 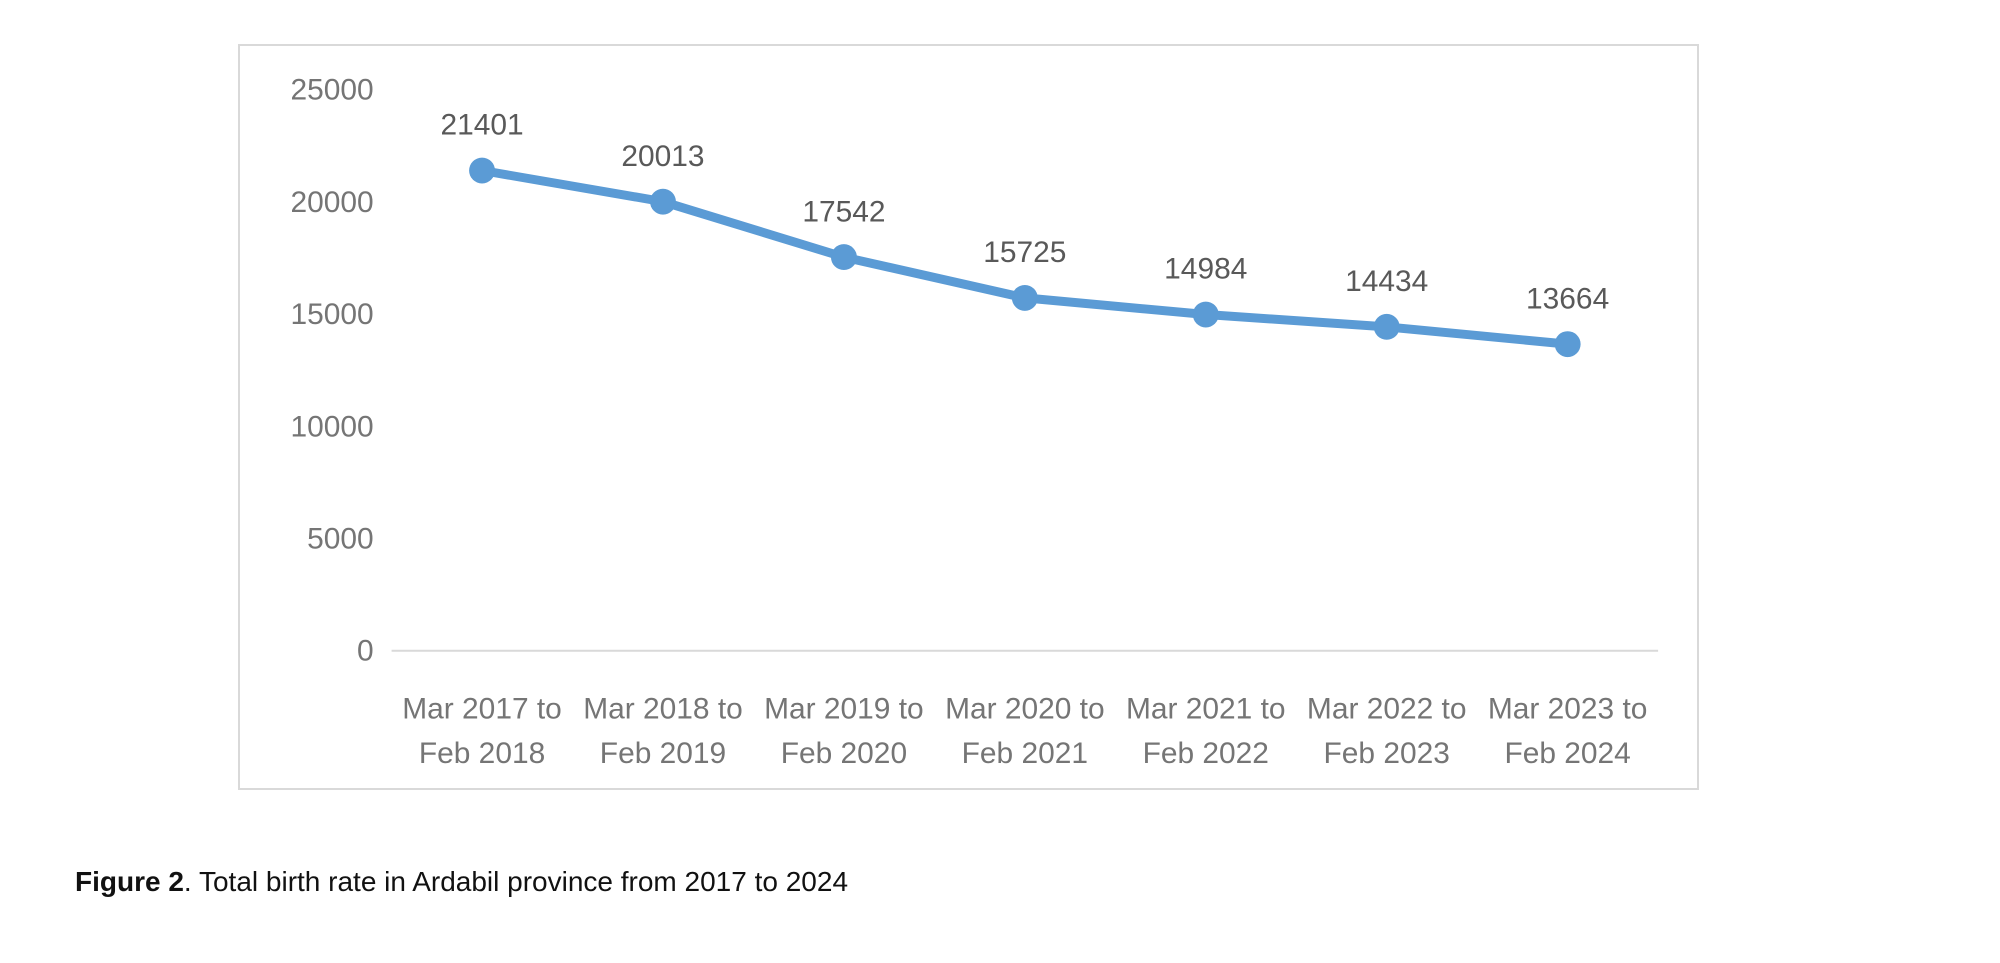 What do you see at coordinates (1025, 708) in the screenshot?
I see `x-tick-label-line1: Mar 2020 to` at bounding box center [1025, 708].